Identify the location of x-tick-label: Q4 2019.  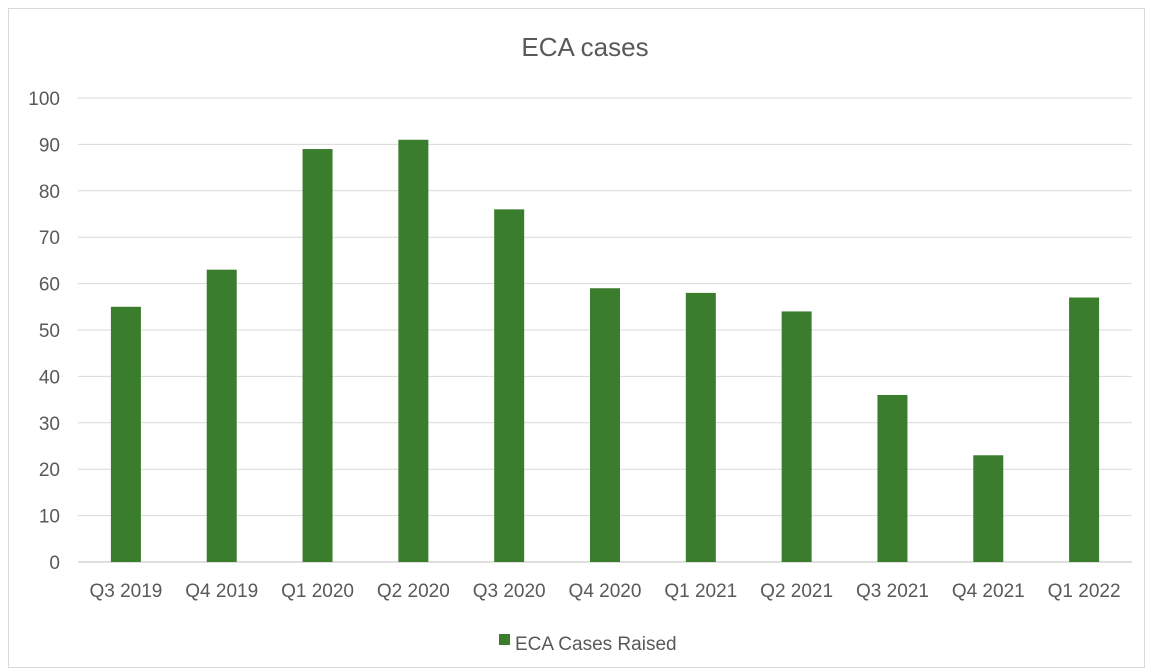
(221, 591).